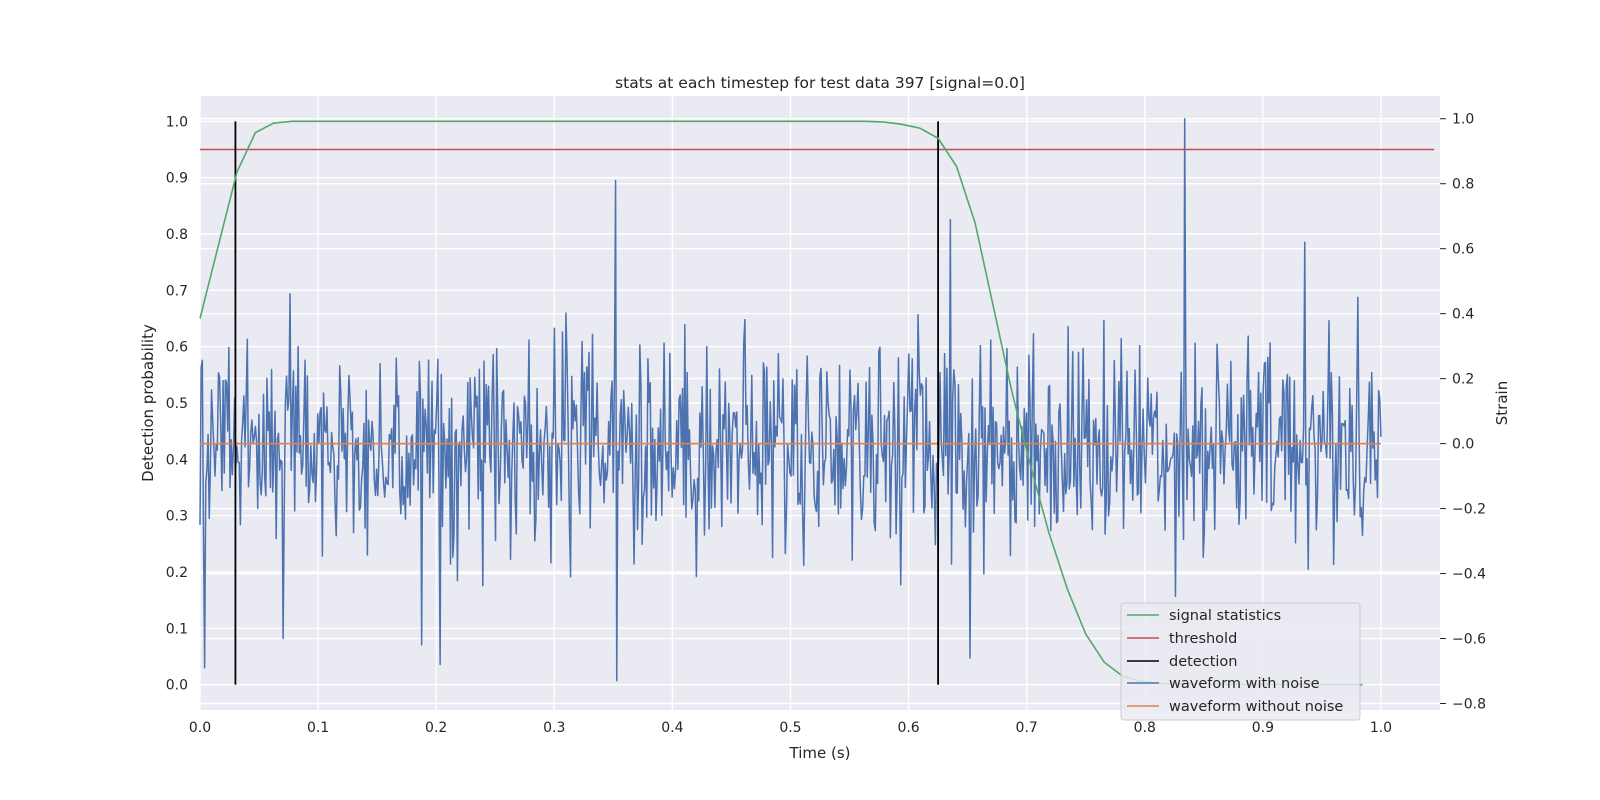  Describe the element at coordinates (177, 460) in the screenshot. I see `y-left-tick-label: 0.4` at that location.